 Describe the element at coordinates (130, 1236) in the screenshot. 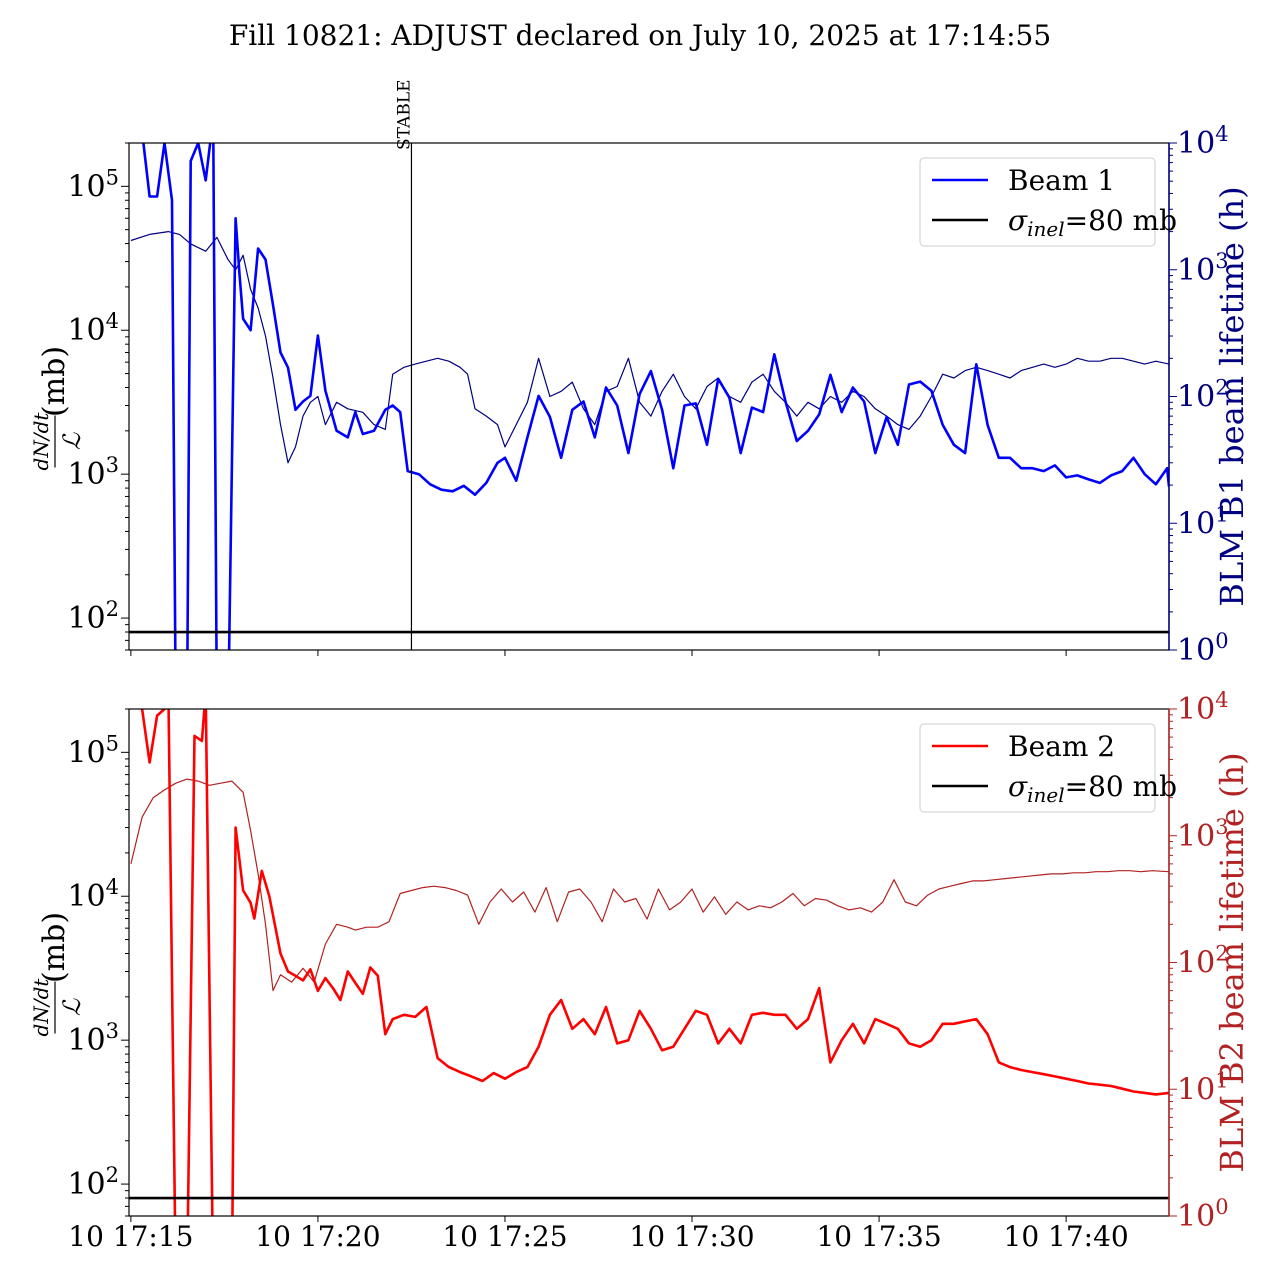

I see `x-tick-label: 10 17:15` at that location.